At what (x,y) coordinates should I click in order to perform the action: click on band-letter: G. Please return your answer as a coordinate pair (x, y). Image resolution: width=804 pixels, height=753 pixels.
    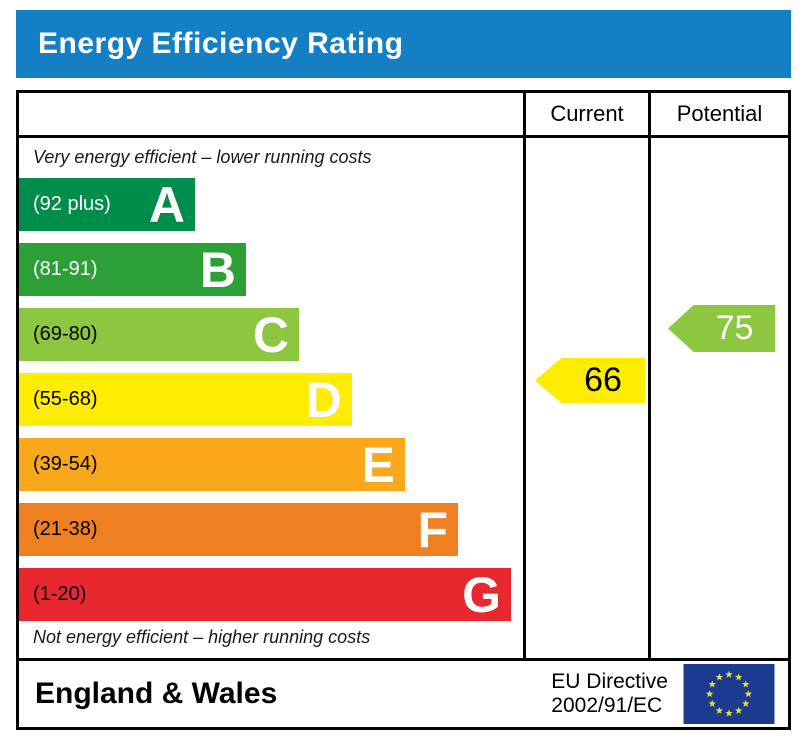
    Looking at the image, I should click on (481, 594).